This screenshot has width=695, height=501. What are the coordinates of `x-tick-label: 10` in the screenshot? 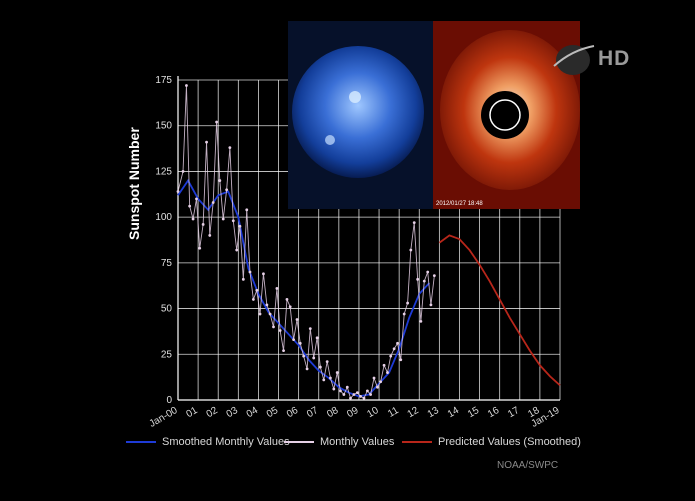 It's located at (373, 412).